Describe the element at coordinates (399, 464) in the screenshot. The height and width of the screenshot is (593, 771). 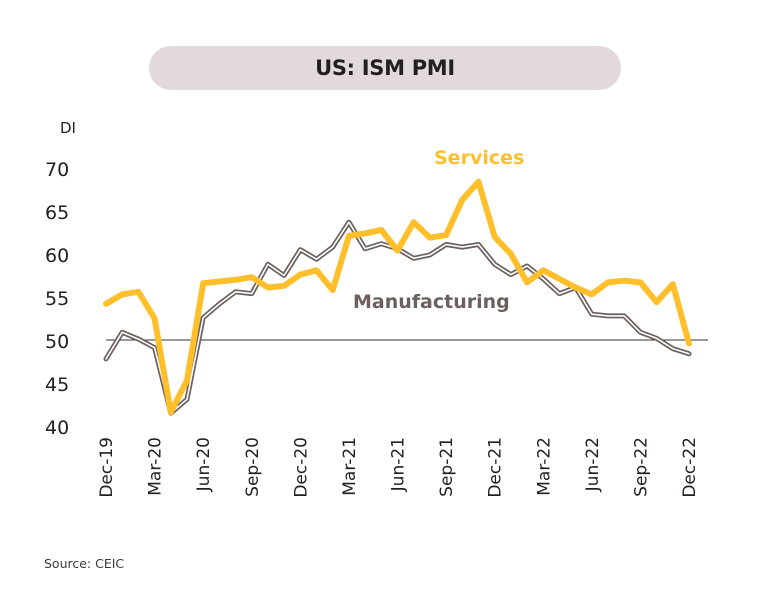
I see `x-tick-label: Jun-21` at that location.